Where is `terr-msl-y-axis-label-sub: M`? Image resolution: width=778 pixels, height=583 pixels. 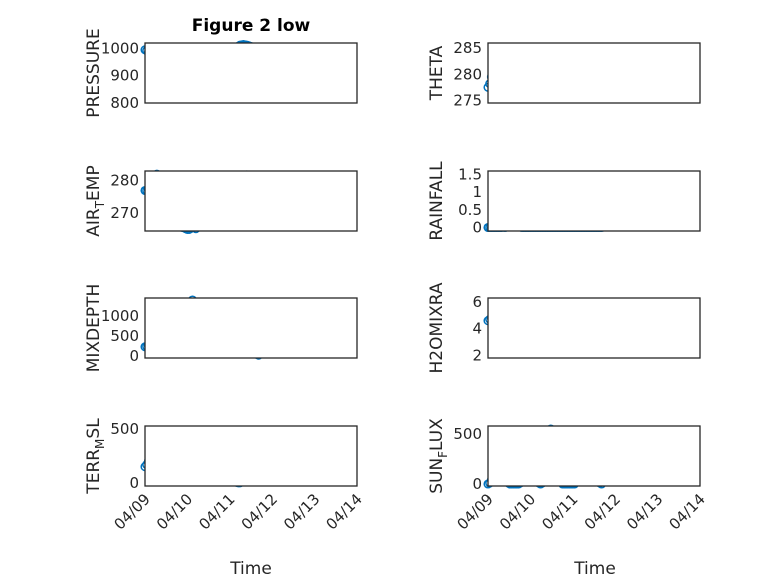 terr-msl-y-axis-label-sub: M is located at coordinates (100, 444).